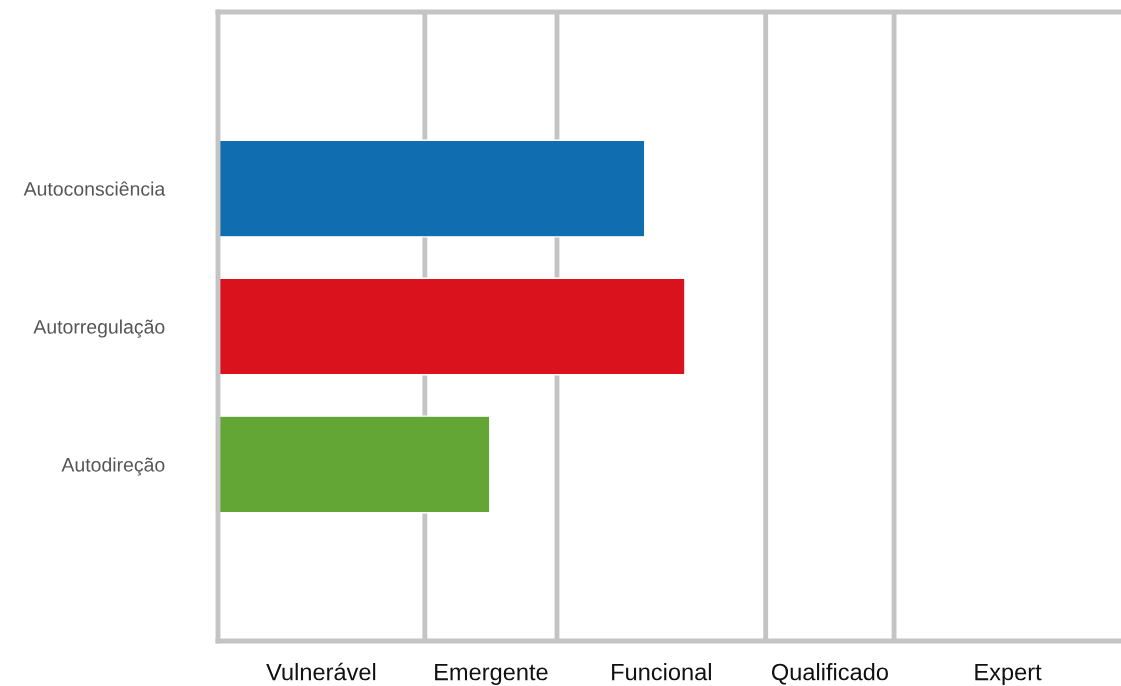 The height and width of the screenshot is (686, 1121). Describe the element at coordinates (1008, 674) in the screenshot. I see `text: Expert` at that location.